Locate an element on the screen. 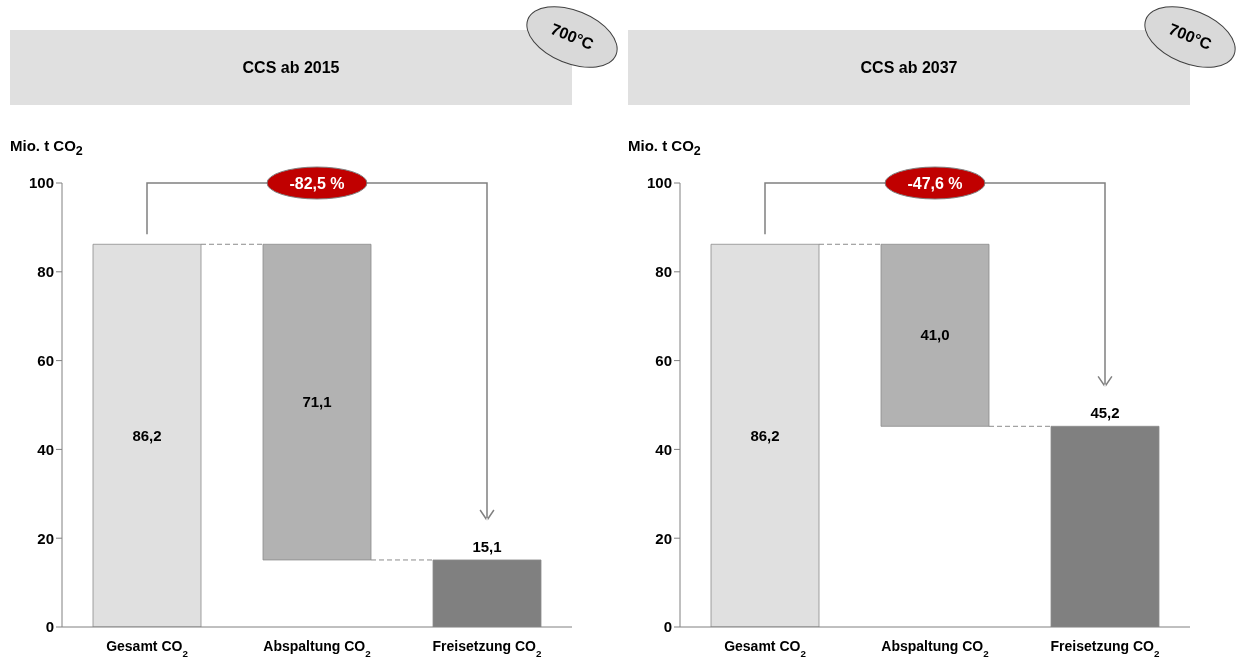 The height and width of the screenshot is (668, 1242). annotation: -82,5 % is located at coordinates (317, 183).